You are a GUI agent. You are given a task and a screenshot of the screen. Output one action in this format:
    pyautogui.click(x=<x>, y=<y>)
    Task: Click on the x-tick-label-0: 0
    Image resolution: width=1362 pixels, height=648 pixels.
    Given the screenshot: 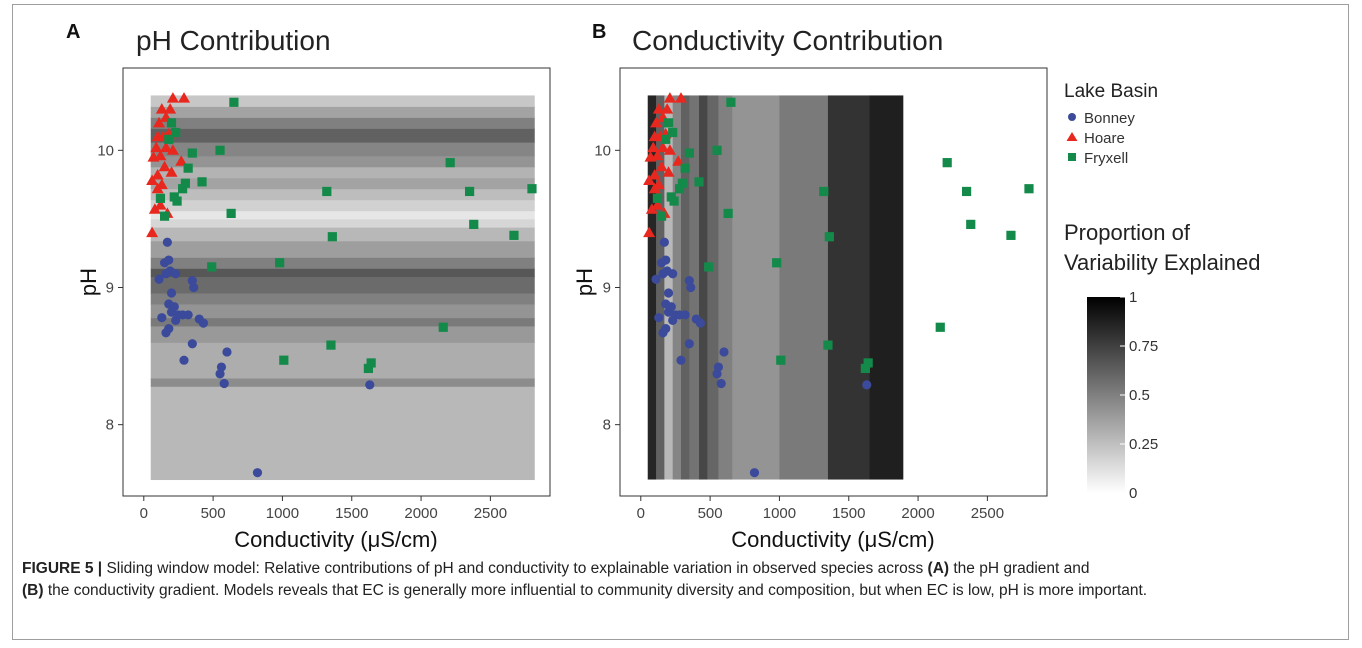 What is the action you would take?
    pyautogui.click(x=144, y=513)
    